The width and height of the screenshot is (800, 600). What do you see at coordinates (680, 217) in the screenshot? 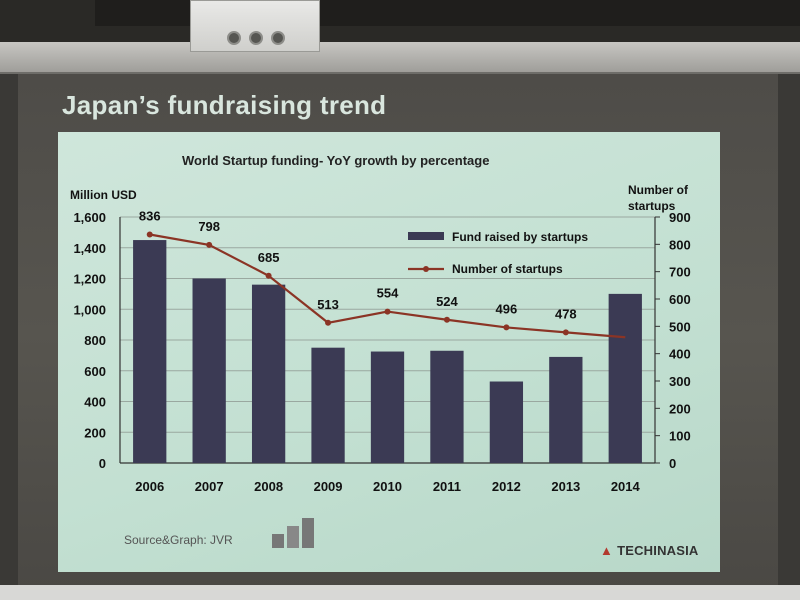
I see `y2-tick-label: 900` at bounding box center [680, 217].